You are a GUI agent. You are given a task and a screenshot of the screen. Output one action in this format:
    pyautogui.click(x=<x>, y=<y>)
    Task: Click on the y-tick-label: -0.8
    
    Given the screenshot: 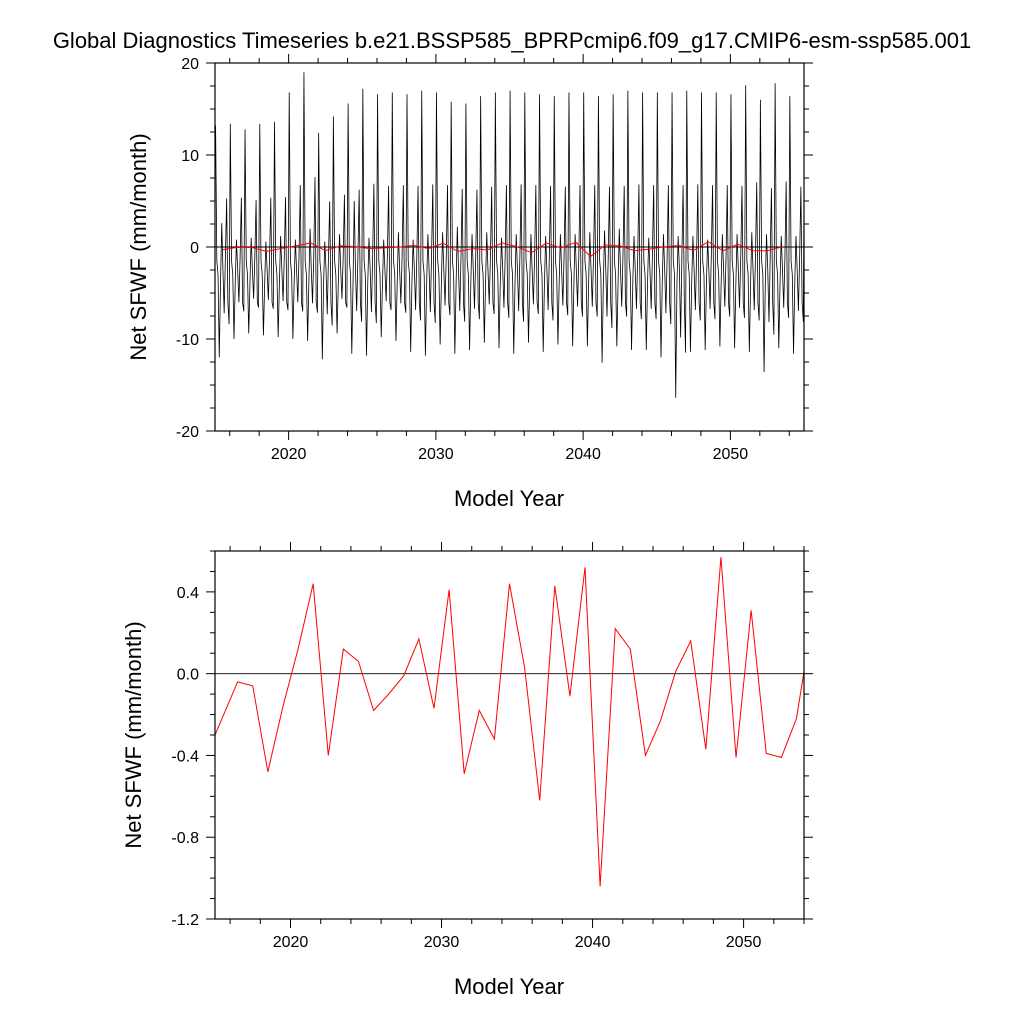 What is the action you would take?
    pyautogui.click(x=185, y=838)
    